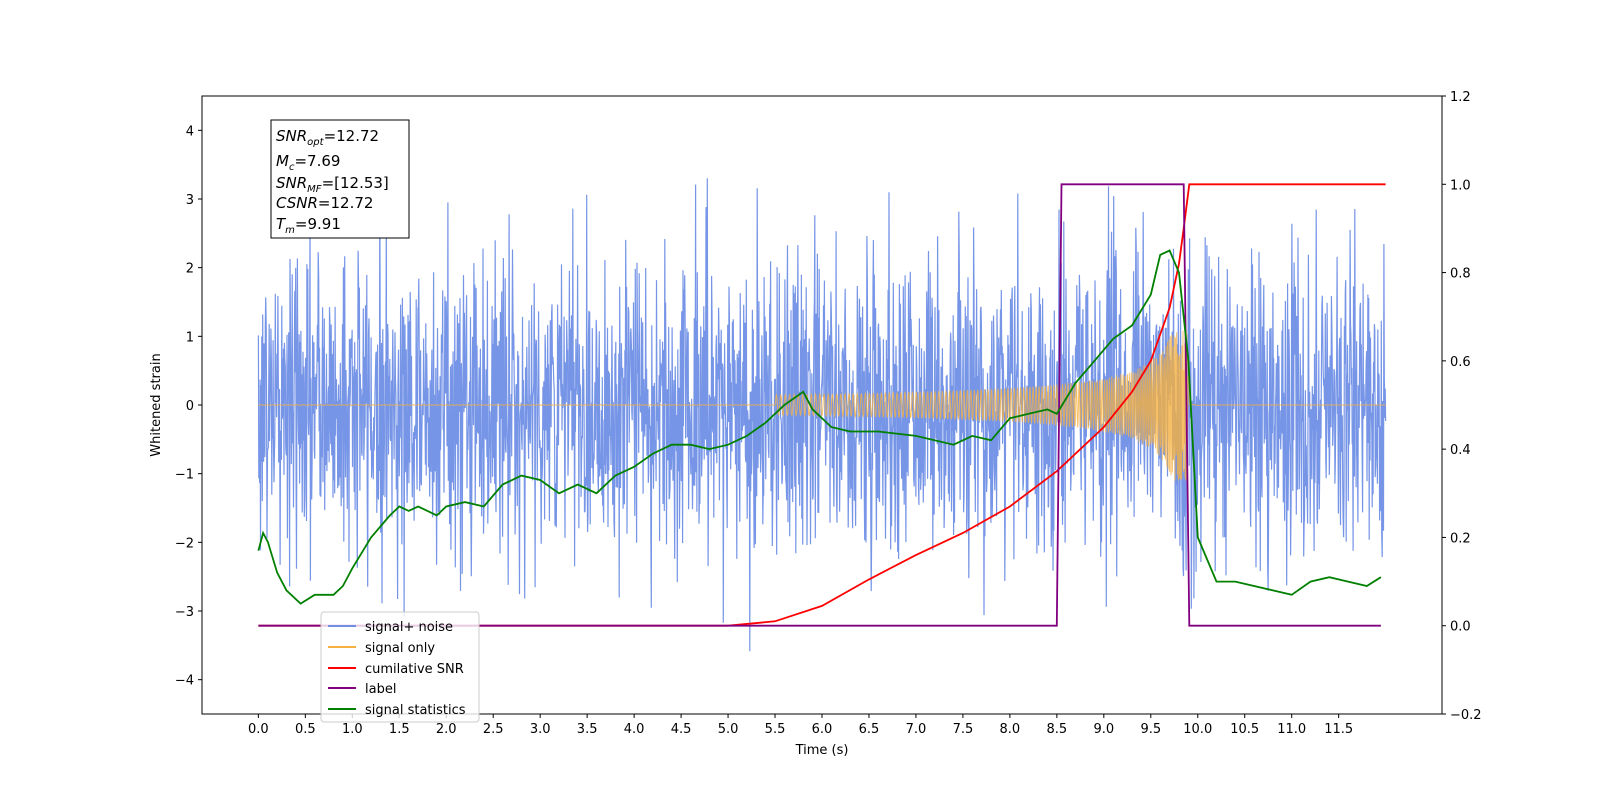 The width and height of the screenshot is (1600, 800). I want to click on x-tick-label: 5.5, so click(775, 729).